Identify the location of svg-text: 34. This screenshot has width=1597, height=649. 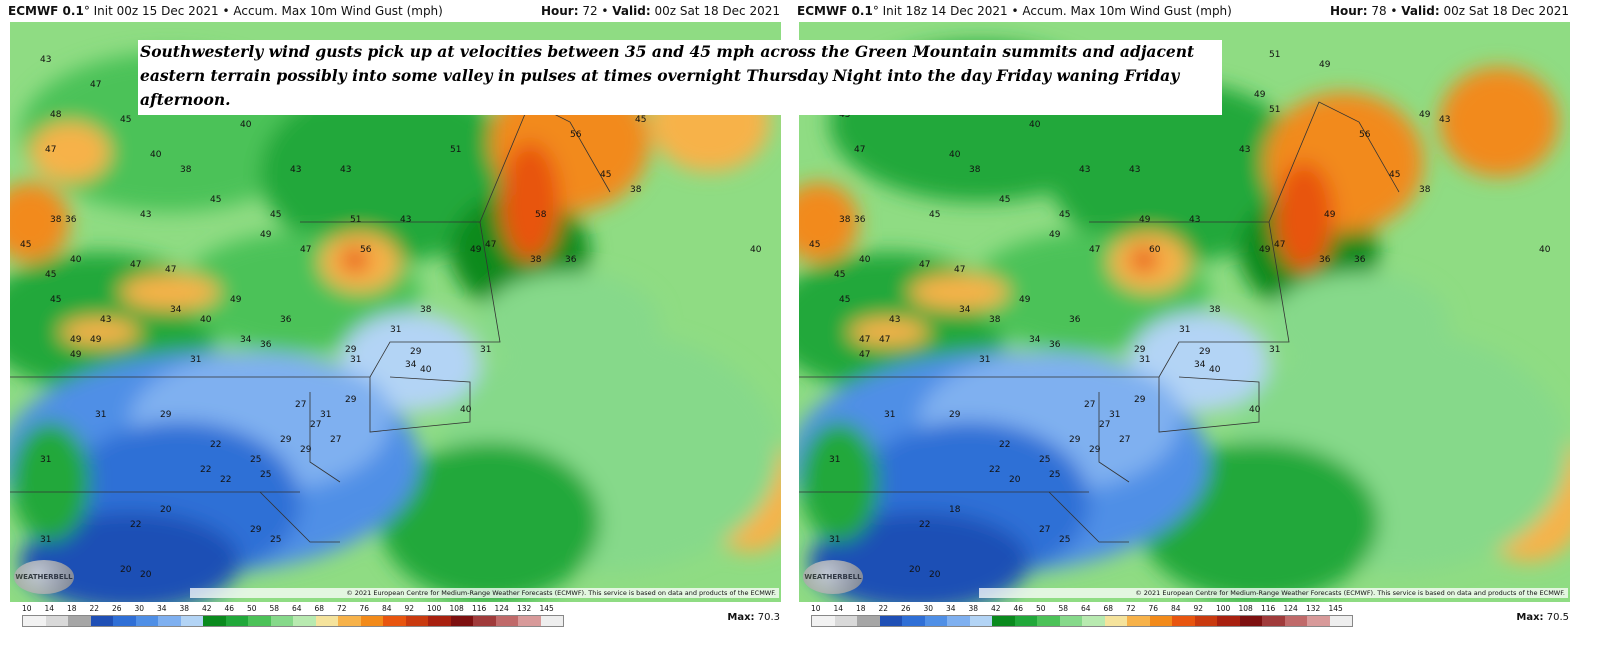
(1035, 340).